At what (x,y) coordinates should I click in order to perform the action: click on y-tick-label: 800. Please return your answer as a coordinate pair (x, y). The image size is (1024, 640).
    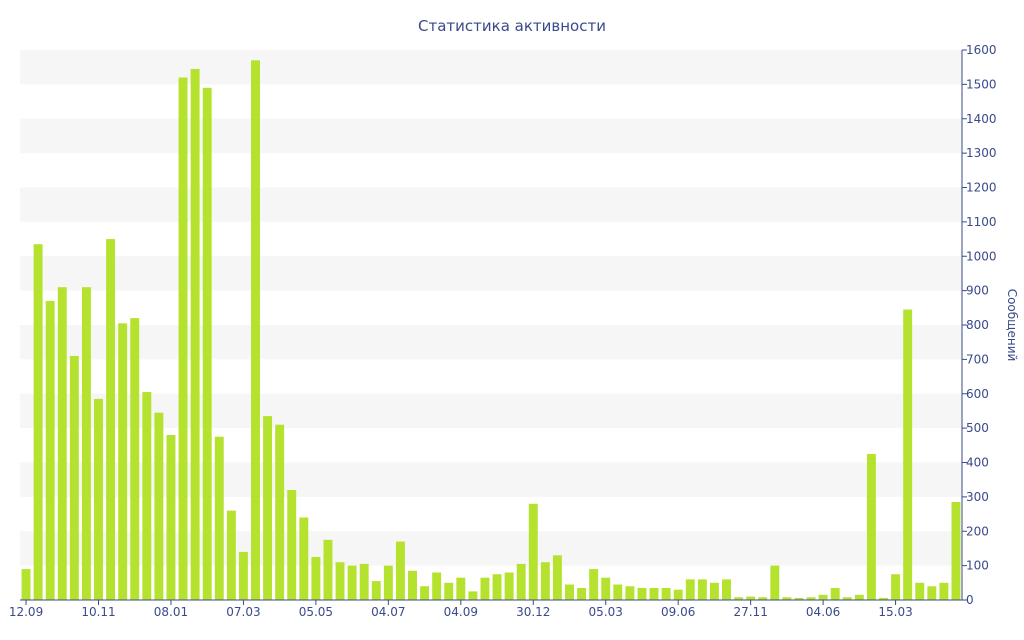
    Looking at the image, I should click on (977, 325).